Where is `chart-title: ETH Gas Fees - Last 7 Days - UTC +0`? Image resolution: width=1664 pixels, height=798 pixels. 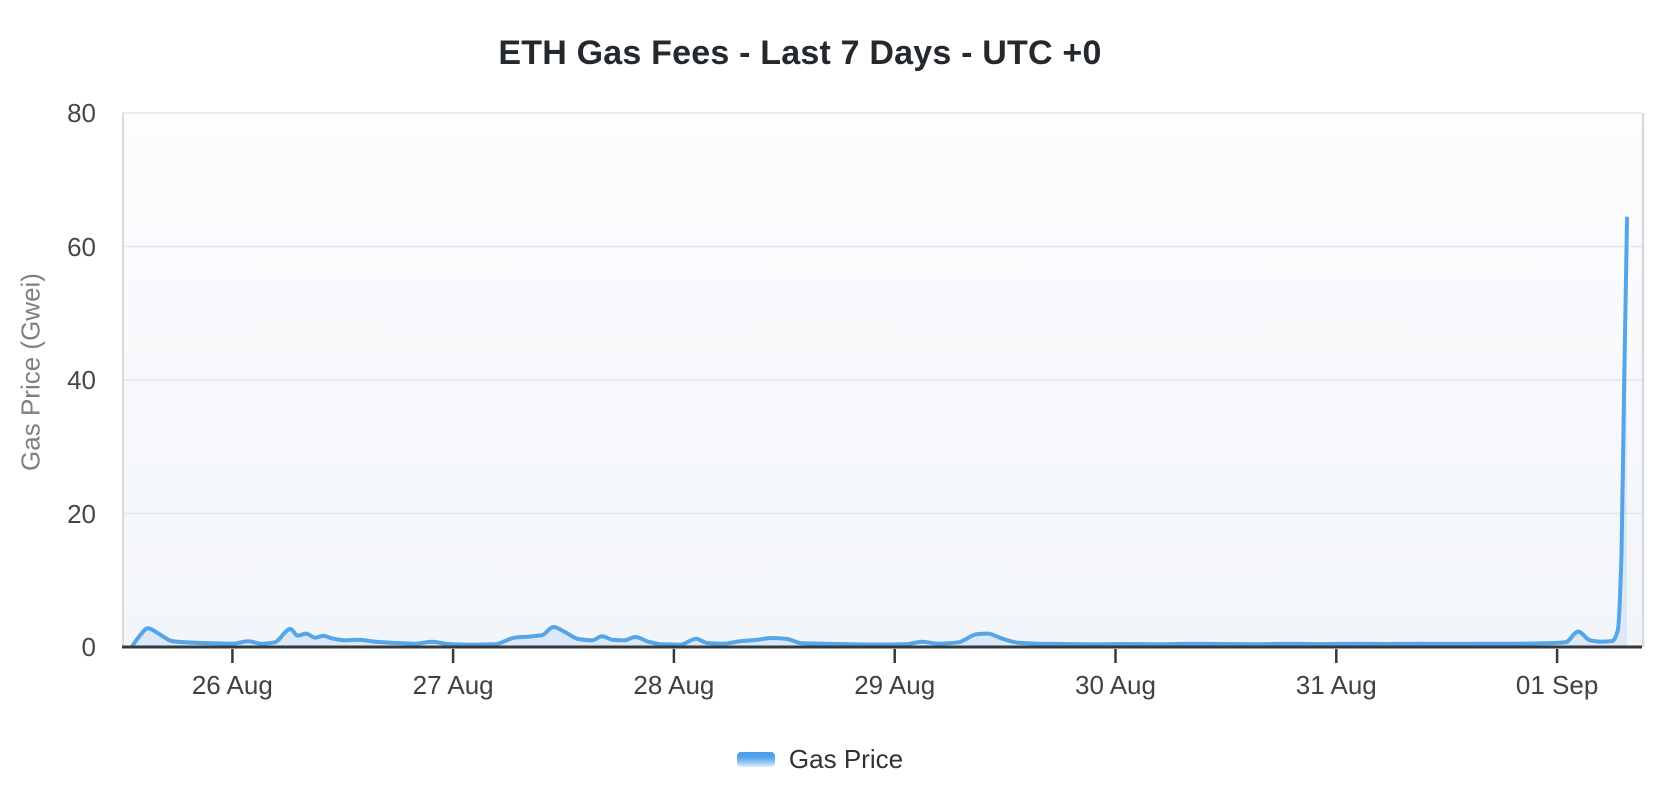
chart-title: ETH Gas Fees - Last 7 Days - UTC +0 is located at coordinates (800, 53).